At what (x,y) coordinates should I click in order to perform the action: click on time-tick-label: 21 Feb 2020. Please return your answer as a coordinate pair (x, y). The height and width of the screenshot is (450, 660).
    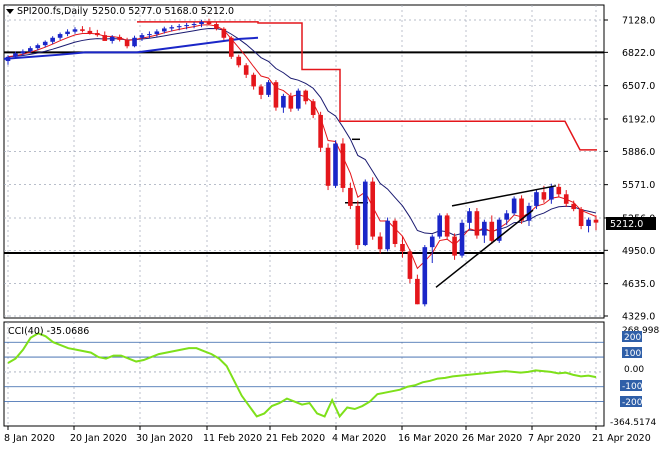
    Looking at the image, I should click on (295, 438).